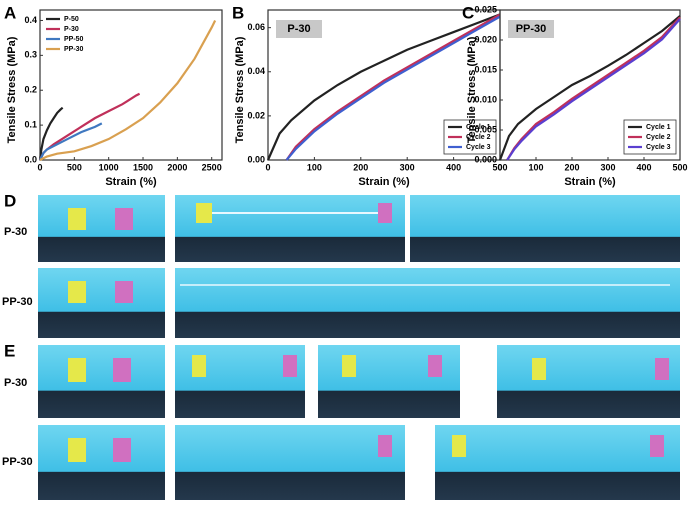 Image resolution: width=690 pixels, height=508 pixels. Describe the element at coordinates (485, 159) in the screenshot. I see `y-tick-label: 0.000` at that location.